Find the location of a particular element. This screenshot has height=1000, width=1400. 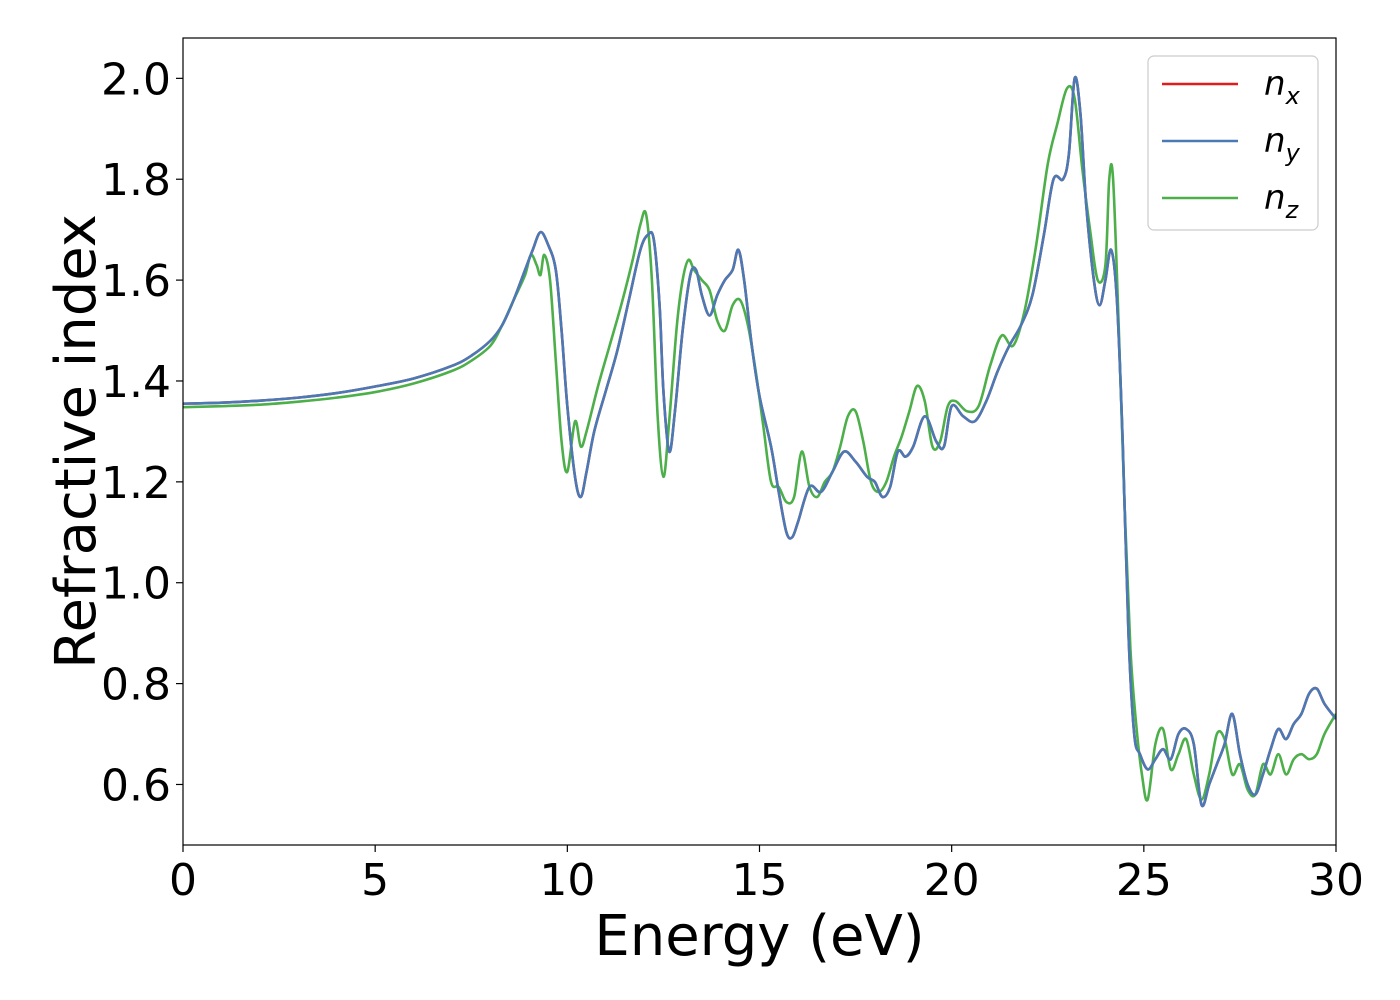

x-tick-label: 15 is located at coordinates (760, 880).